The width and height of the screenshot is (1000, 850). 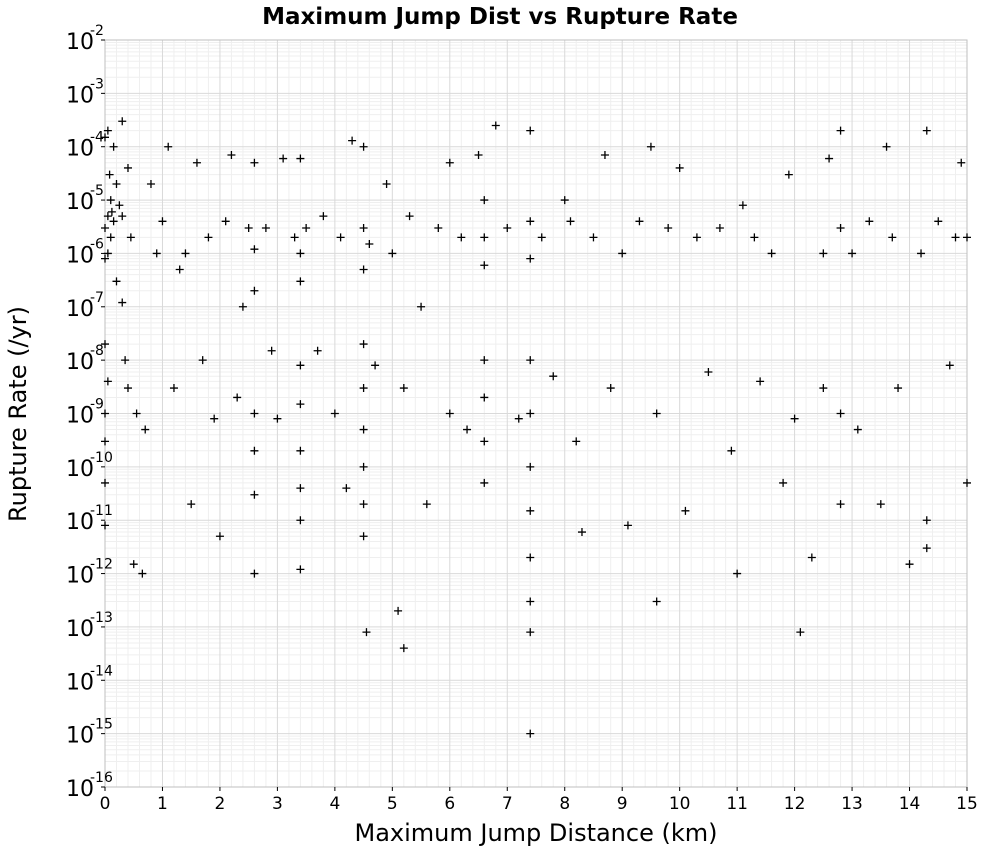 I want to click on y-tick-exponent: -5, so click(x=97, y=191).